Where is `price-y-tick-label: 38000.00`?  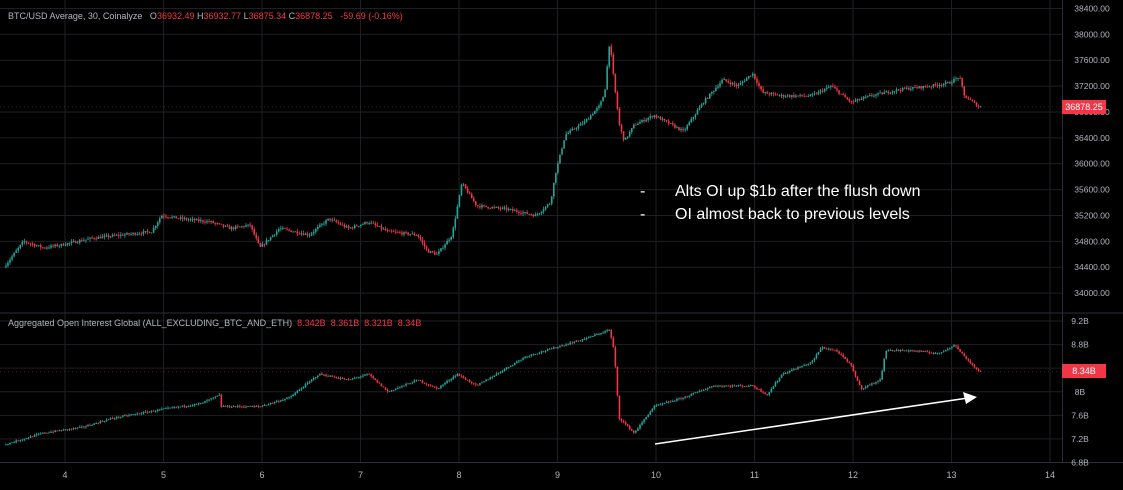 price-y-tick-label: 38000.00 is located at coordinates (1092, 34).